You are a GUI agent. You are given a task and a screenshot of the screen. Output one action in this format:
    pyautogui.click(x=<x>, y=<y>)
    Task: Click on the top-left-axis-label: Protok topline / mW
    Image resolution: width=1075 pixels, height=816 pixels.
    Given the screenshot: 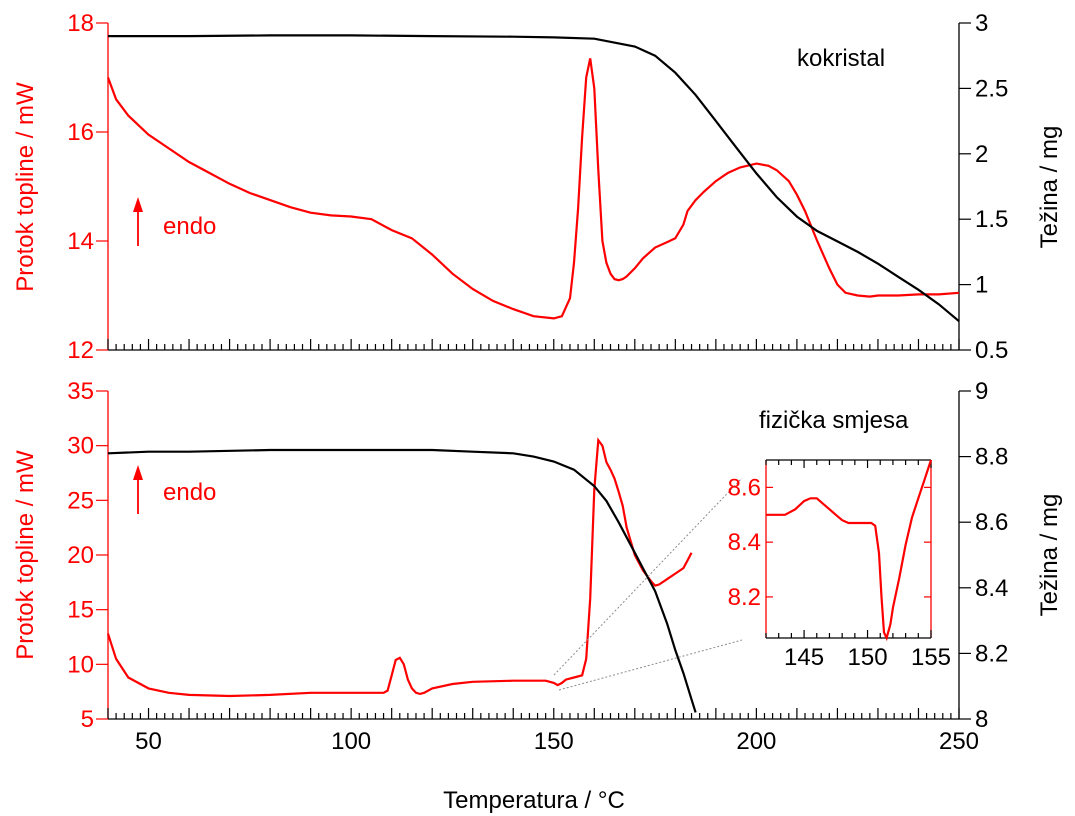 What is the action you would take?
    pyautogui.click(x=25, y=187)
    